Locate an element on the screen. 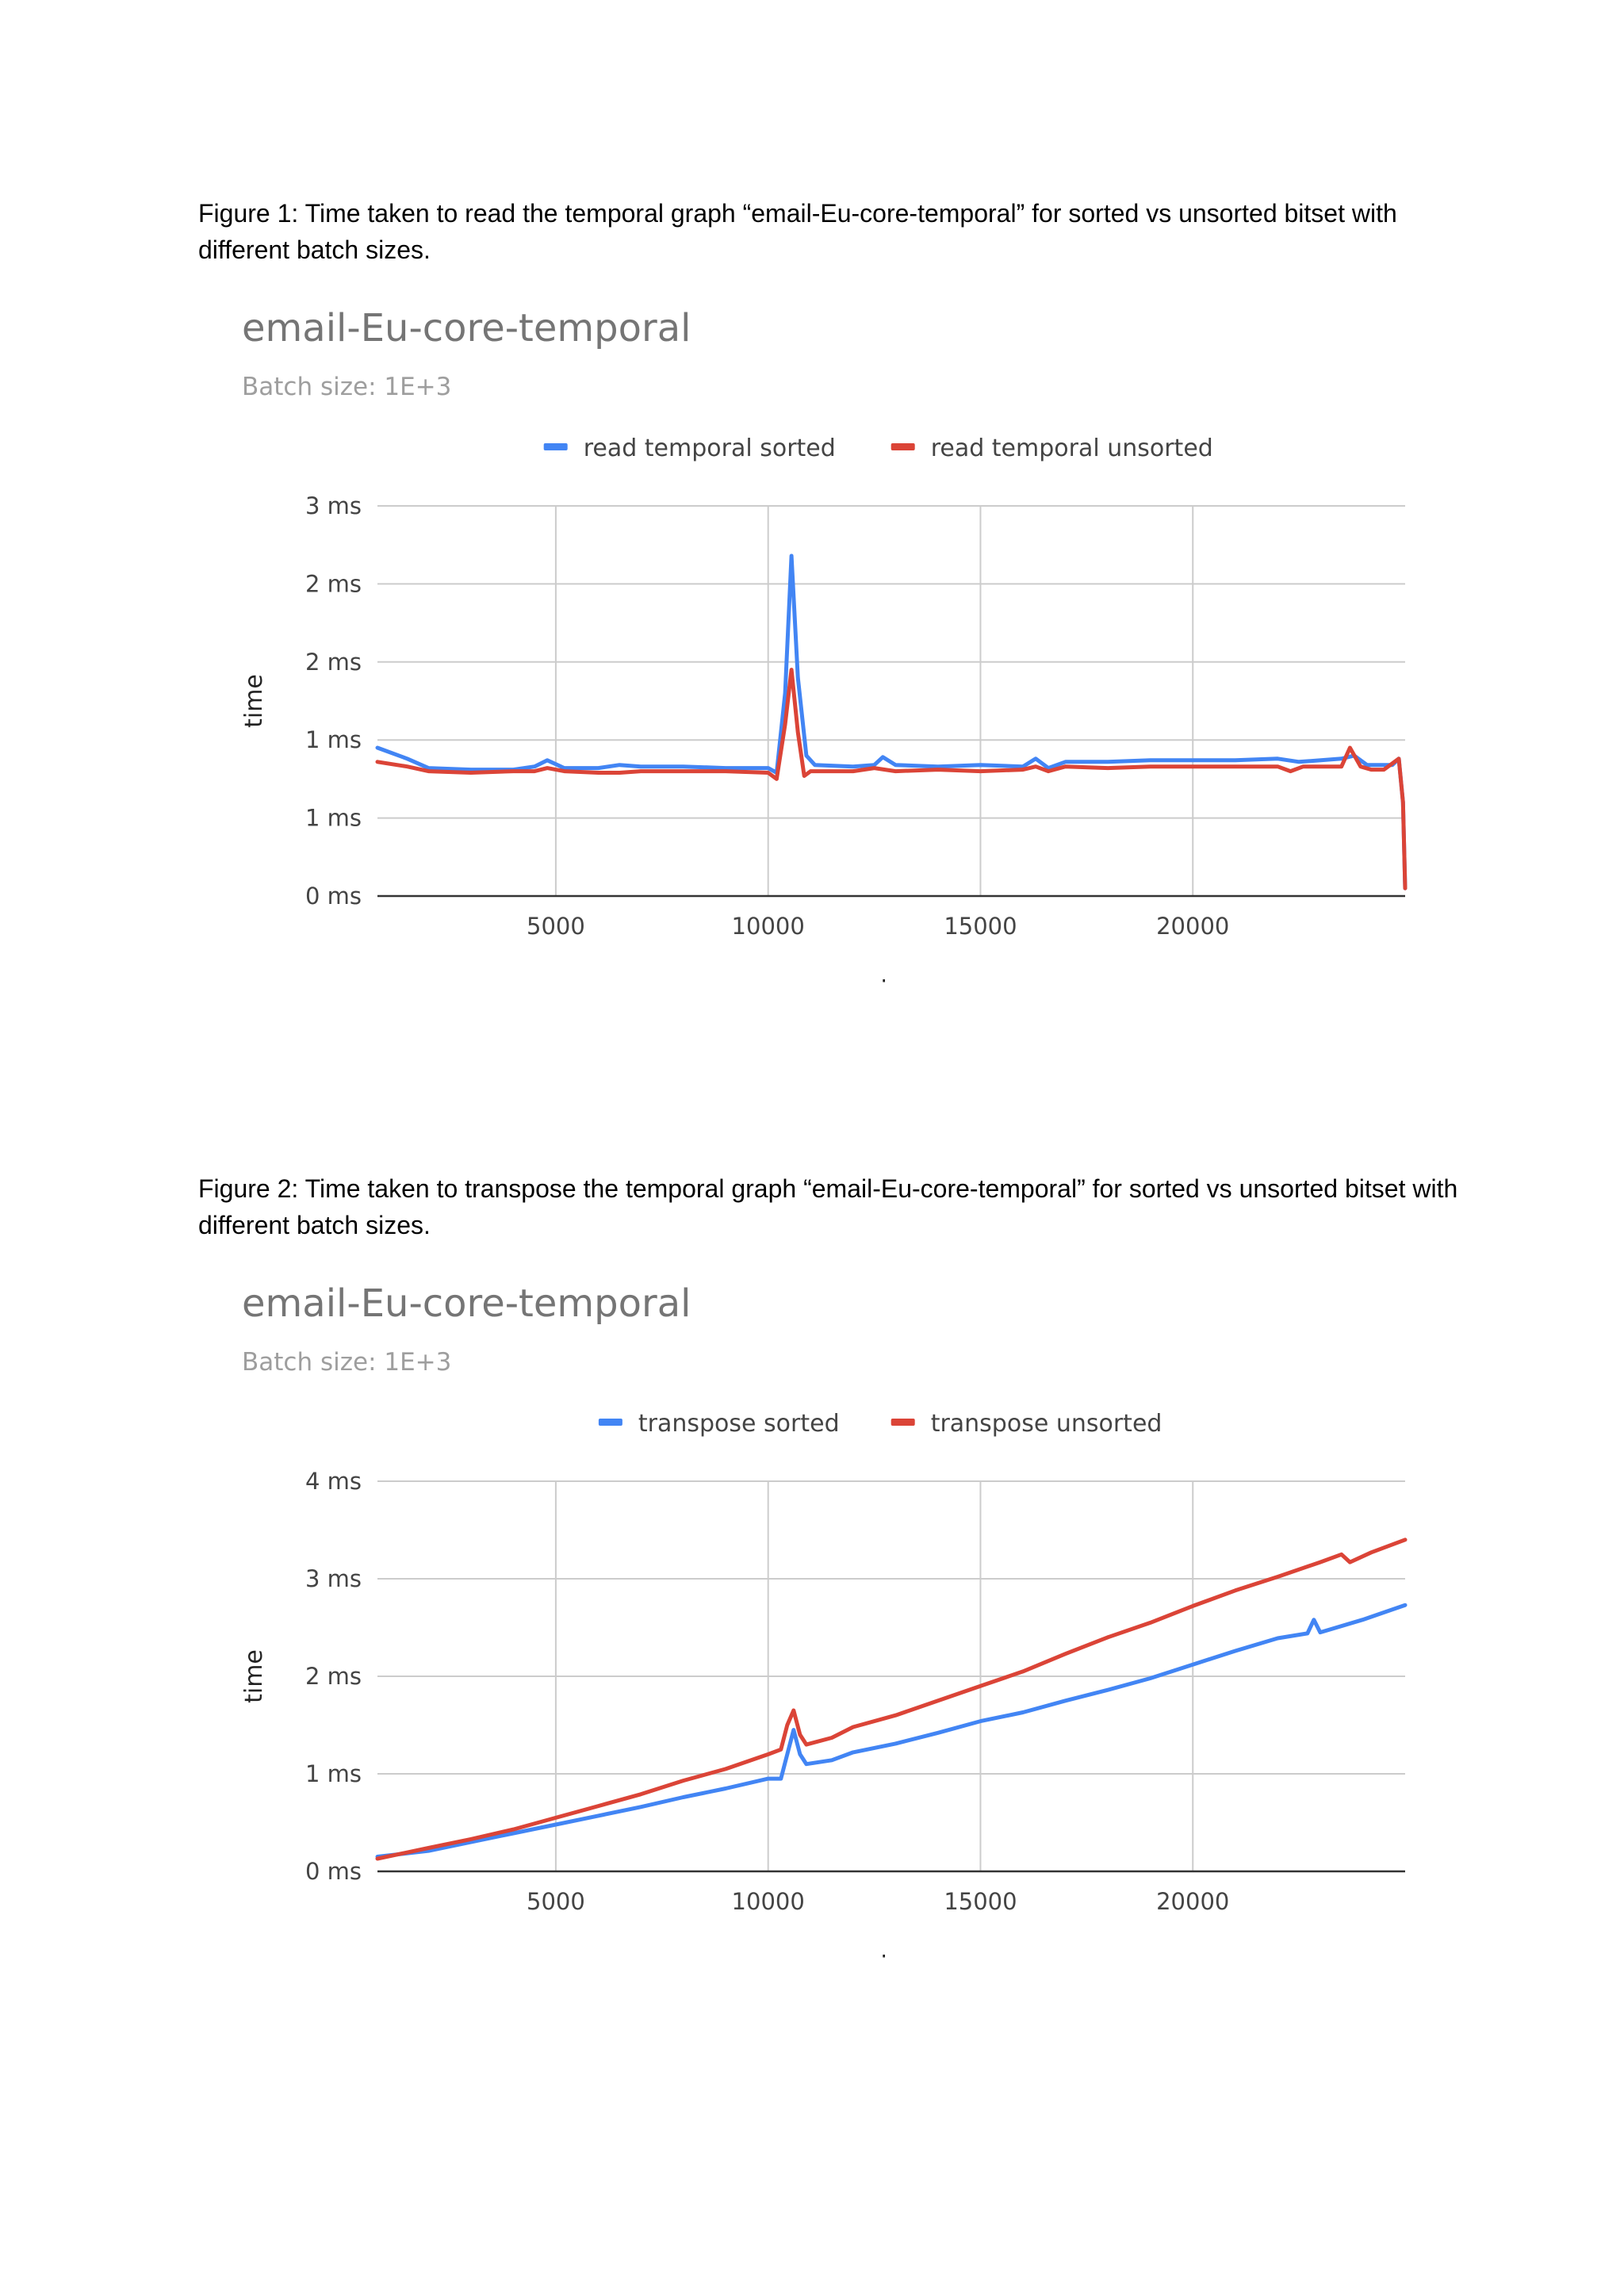 This screenshot has height=2294, width=1624. chart1-x-tick-2: 15000 is located at coordinates (980, 927).